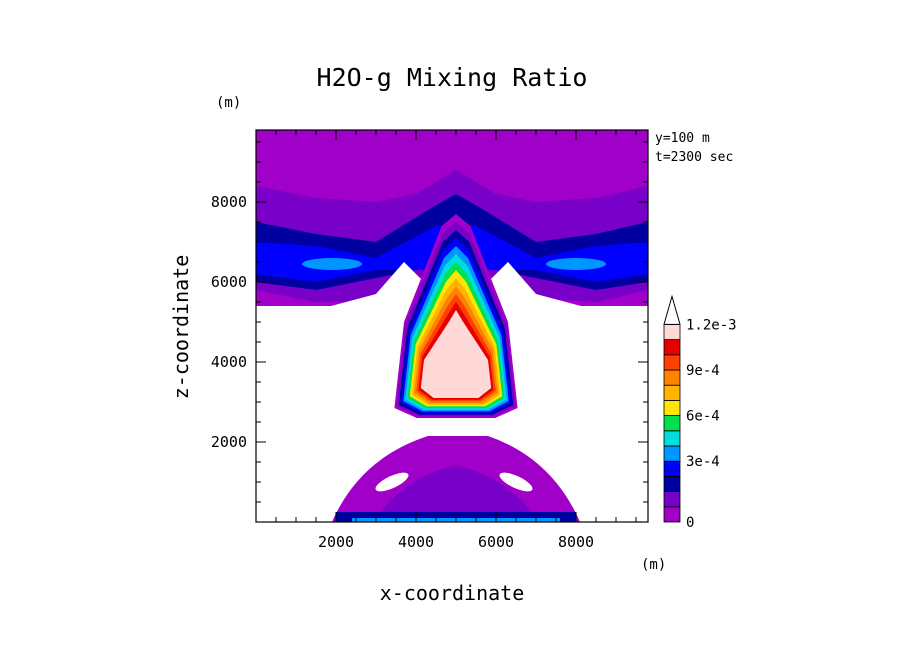 This screenshot has height=654, width=904. Describe the element at coordinates (703, 417) in the screenshot. I see `colorbar-label: 6e-4` at that location.